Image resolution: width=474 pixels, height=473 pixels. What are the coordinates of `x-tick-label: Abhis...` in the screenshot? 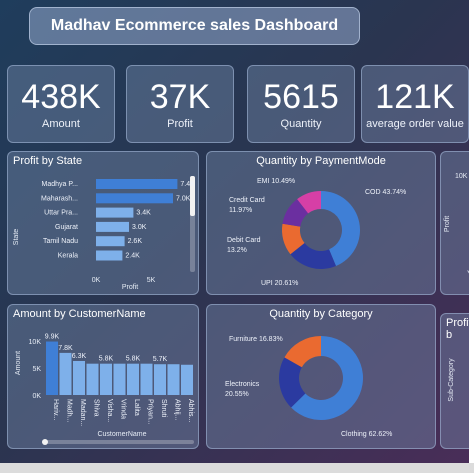 It's located at (190, 410).